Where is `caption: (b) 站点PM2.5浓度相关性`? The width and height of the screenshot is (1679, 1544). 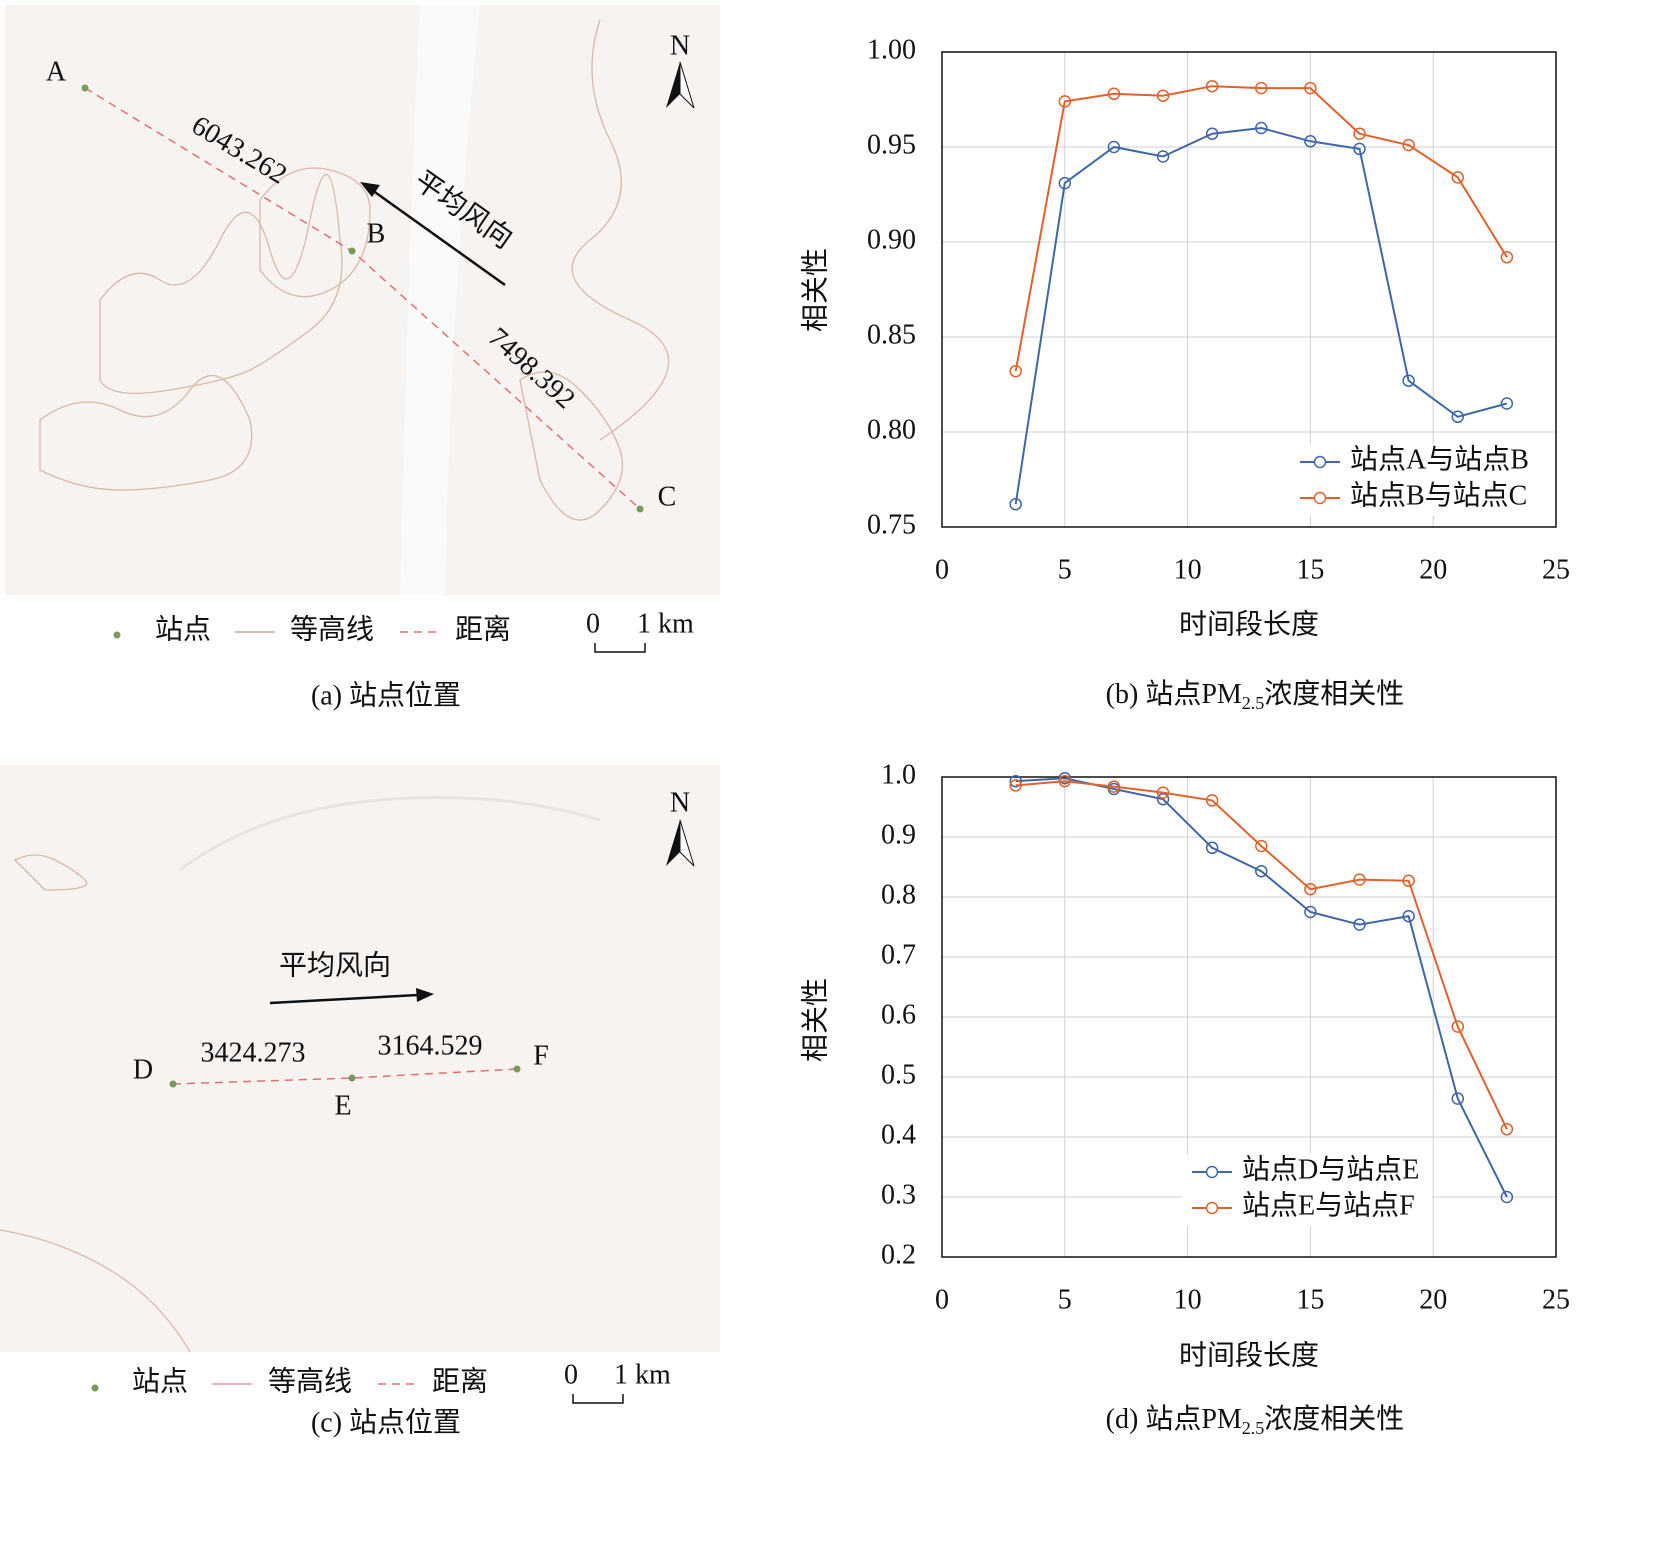 caption: (b) 站点PM2.5浓度相关性 is located at coordinates (1255, 695).